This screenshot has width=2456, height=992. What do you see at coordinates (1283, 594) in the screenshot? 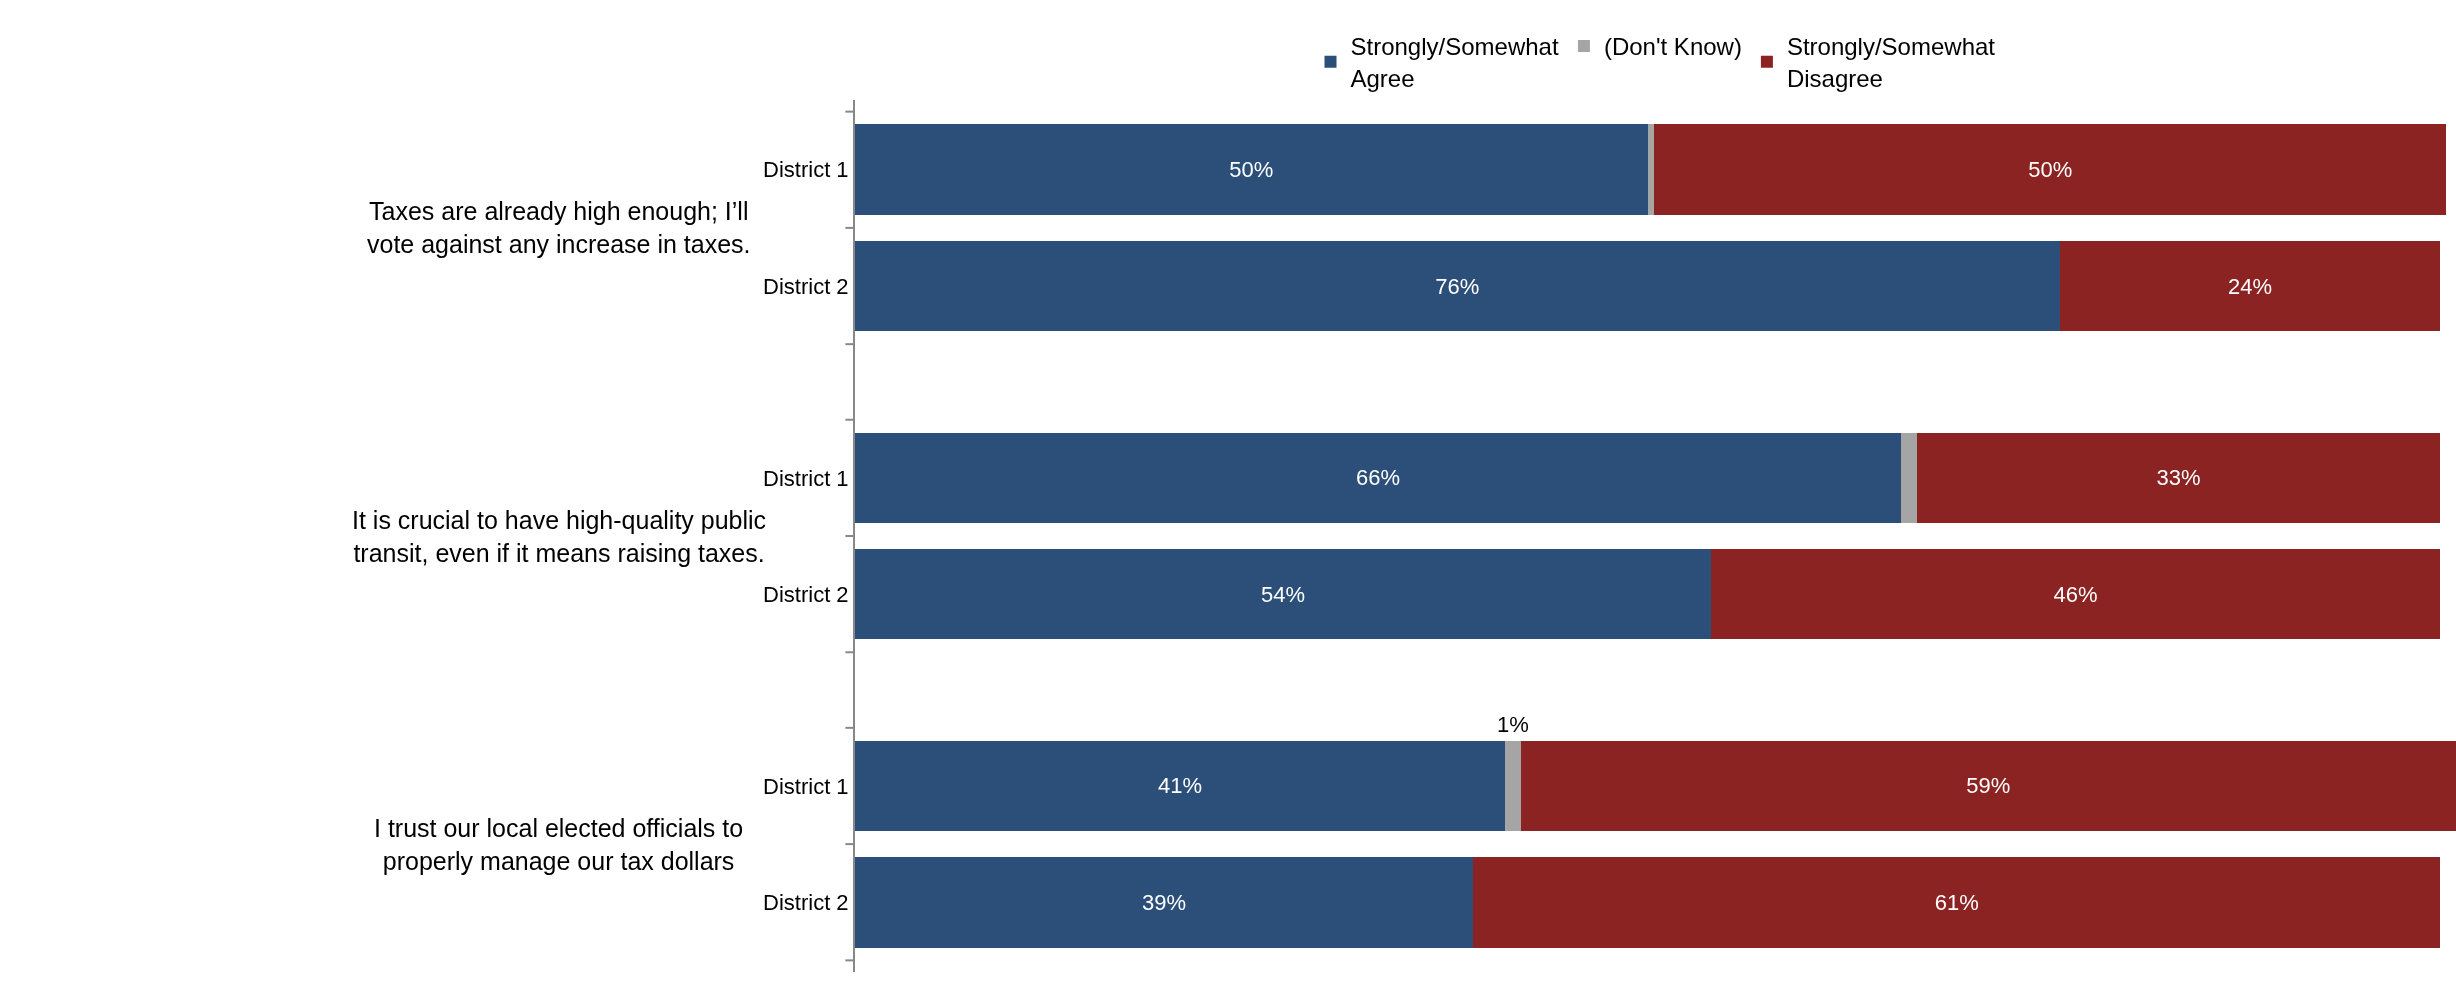
I see `data-label: 54%` at bounding box center [1283, 594].